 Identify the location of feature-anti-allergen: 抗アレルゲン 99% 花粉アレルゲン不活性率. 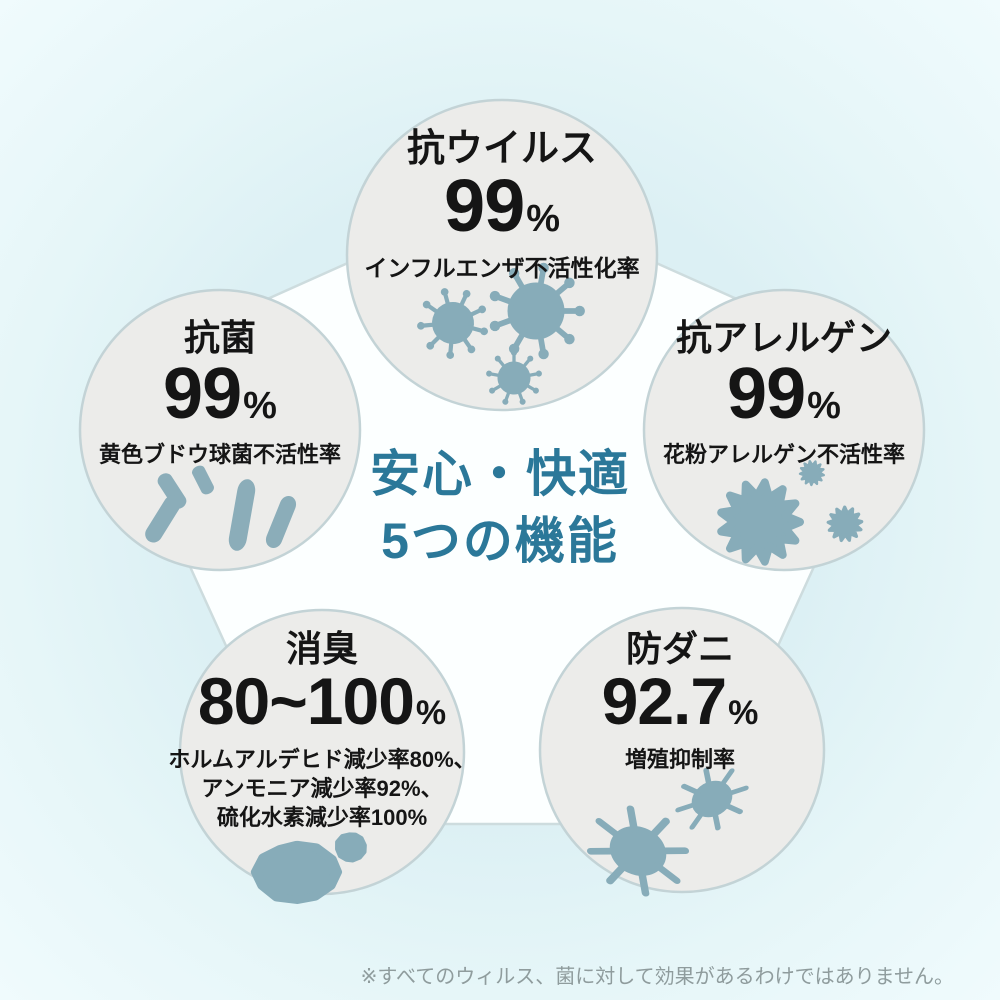
(784, 393).